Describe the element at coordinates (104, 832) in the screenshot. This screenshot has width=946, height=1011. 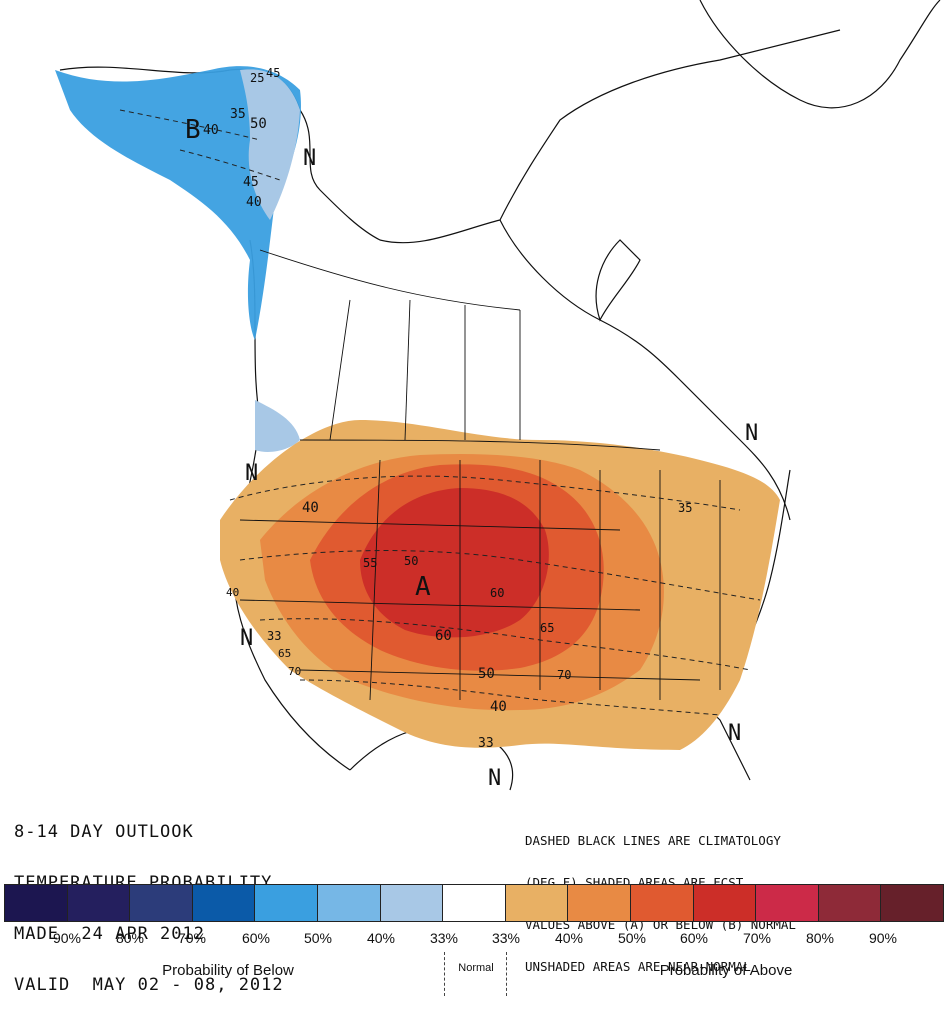
I see `outlook-line: 8-14 DAY OUTLOOK` at that location.